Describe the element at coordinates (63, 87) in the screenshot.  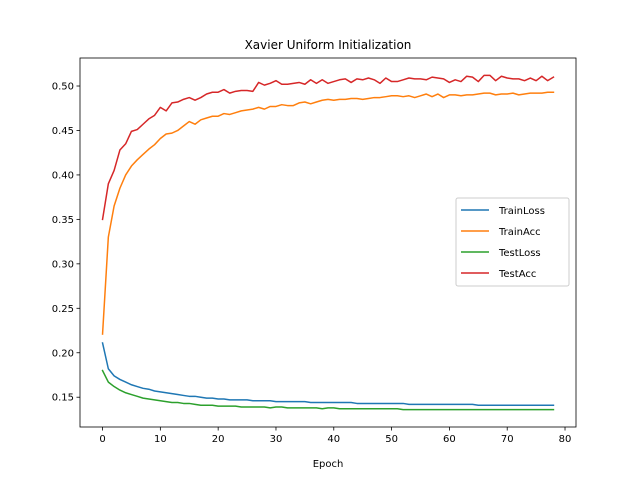
I see `y-tick-label: 0.50` at that location.